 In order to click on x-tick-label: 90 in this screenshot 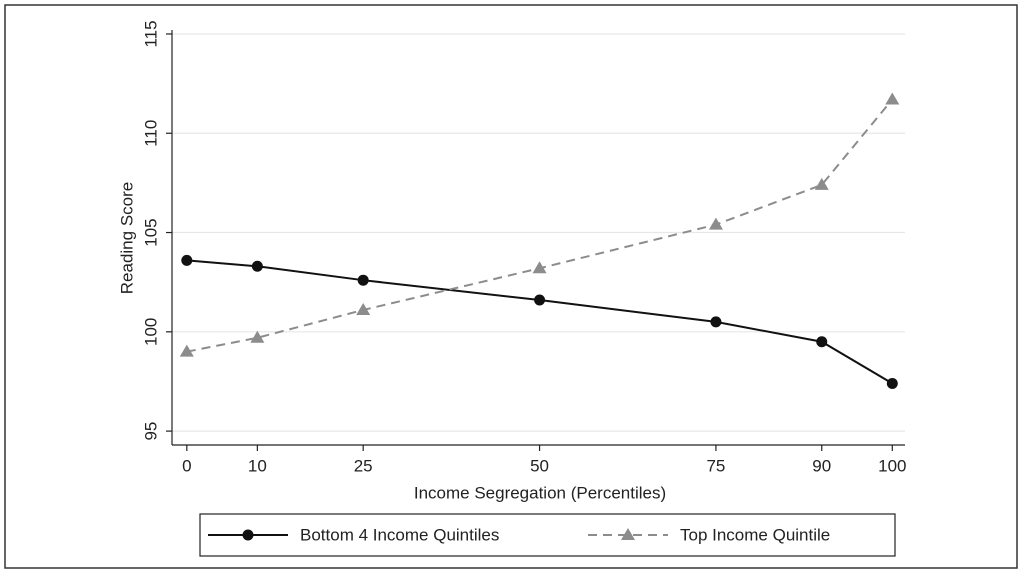, I will do `click(821, 465)`.